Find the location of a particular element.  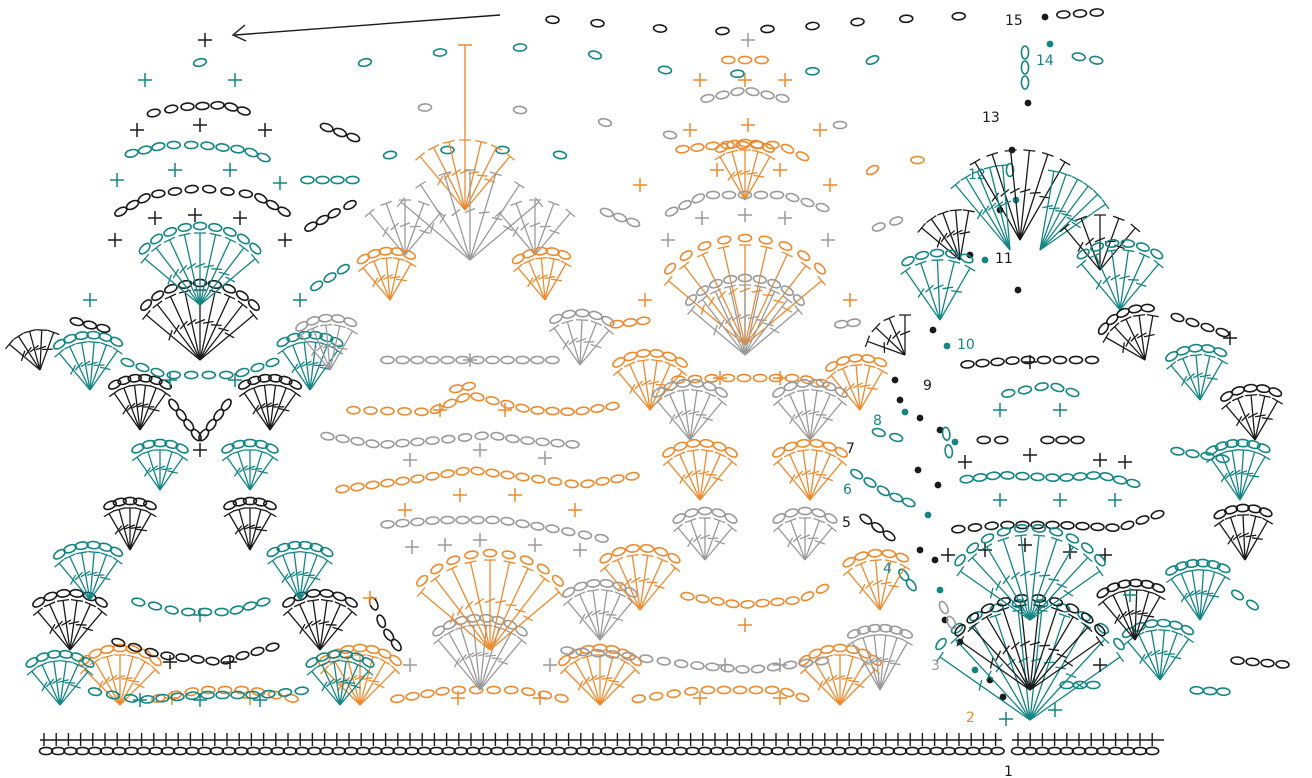

row-label-14: 14 is located at coordinates (1045, 61).